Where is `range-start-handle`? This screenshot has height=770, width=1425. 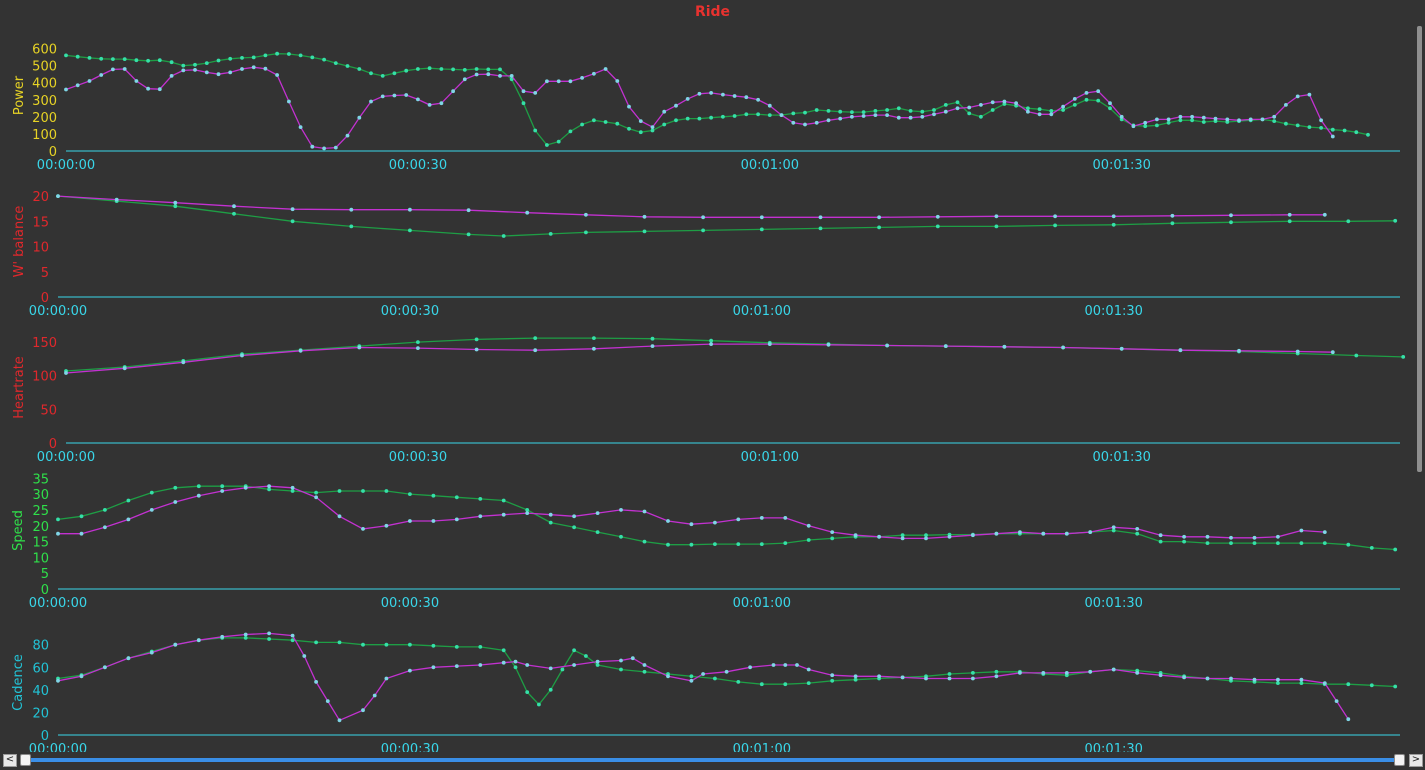
range-start-handle is located at coordinates (25, 760).